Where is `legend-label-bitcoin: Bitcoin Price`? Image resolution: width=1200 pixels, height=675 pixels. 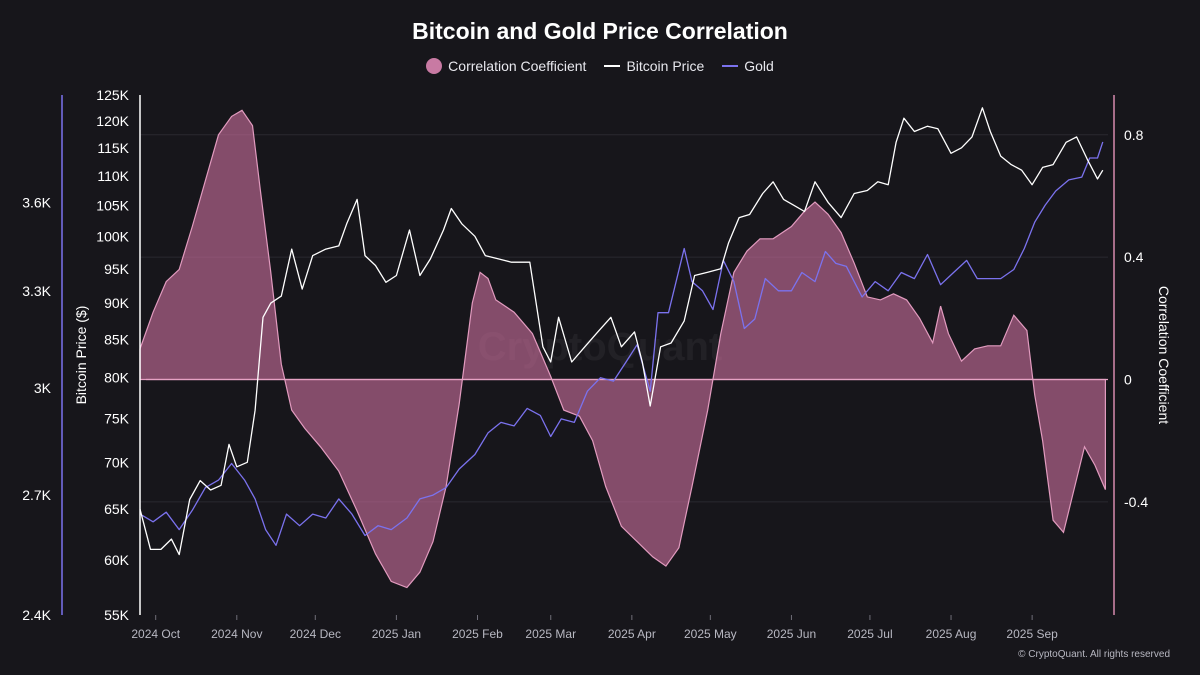
legend-label-bitcoin: Bitcoin Price is located at coordinates (665, 66).